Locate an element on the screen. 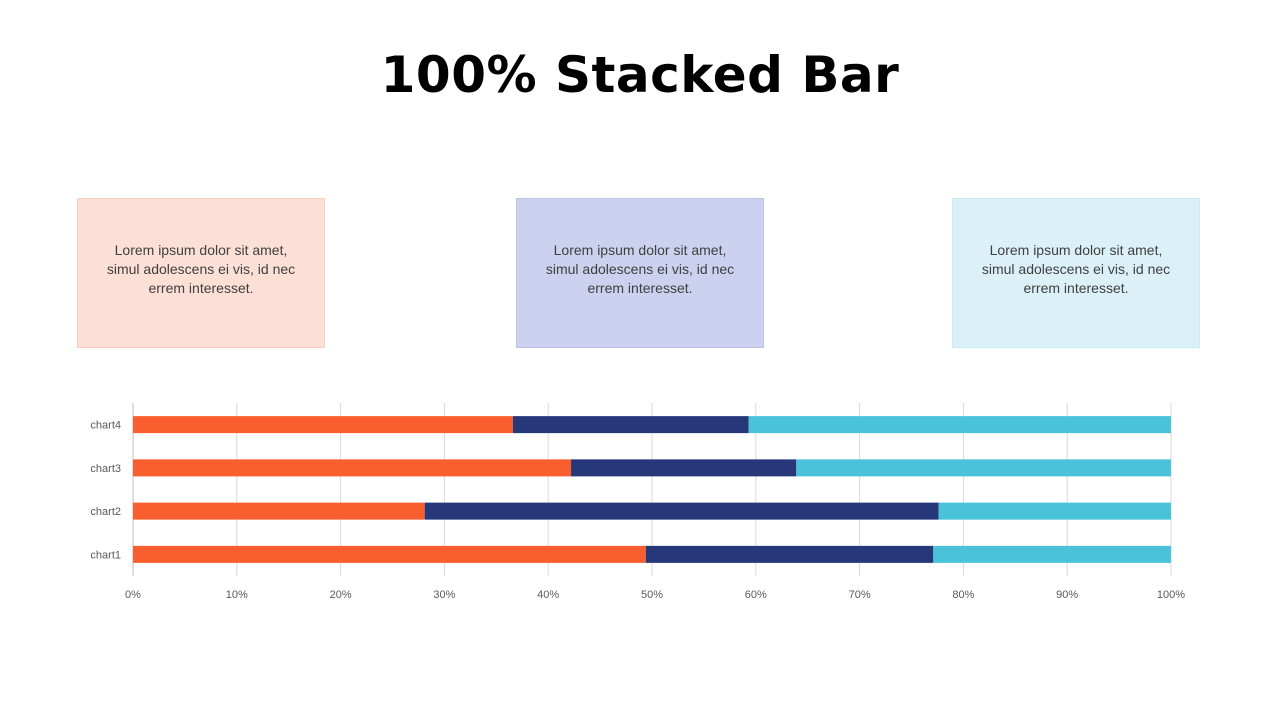 The image size is (1280, 720). y-tick-label: chart3 is located at coordinates (105, 469).